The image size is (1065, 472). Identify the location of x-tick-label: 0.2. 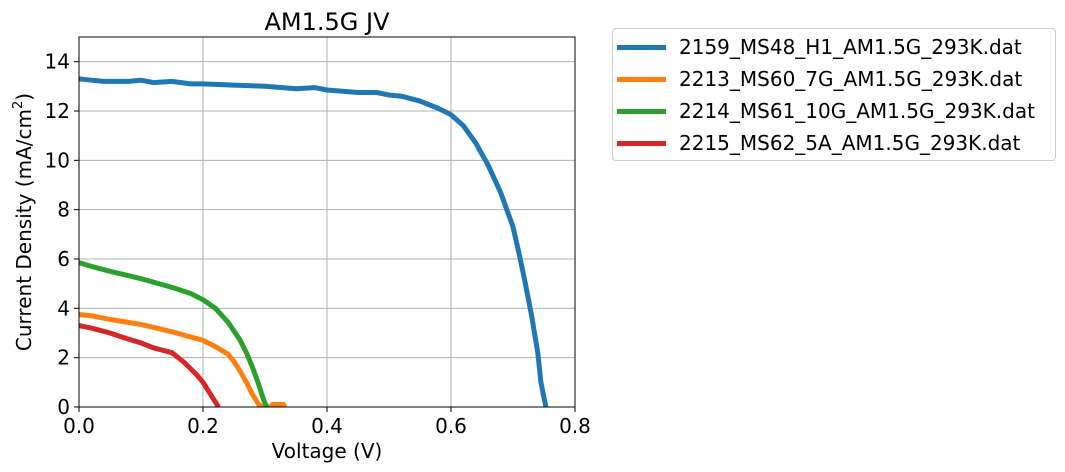
(203, 426).